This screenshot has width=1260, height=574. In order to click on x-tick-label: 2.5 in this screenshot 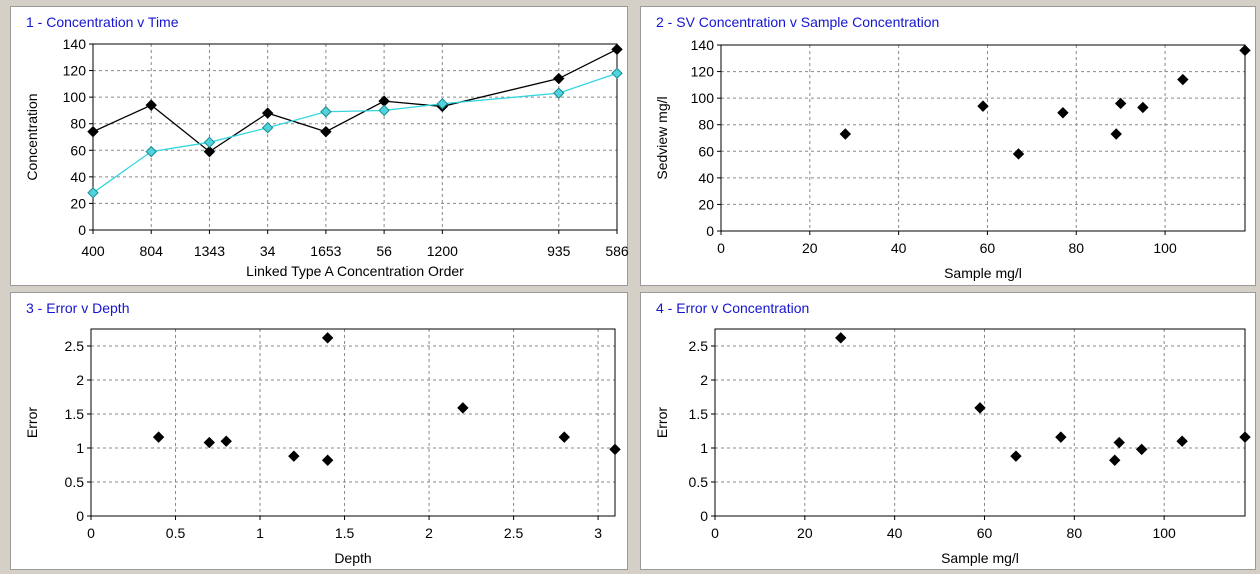, I will do `click(514, 533)`.